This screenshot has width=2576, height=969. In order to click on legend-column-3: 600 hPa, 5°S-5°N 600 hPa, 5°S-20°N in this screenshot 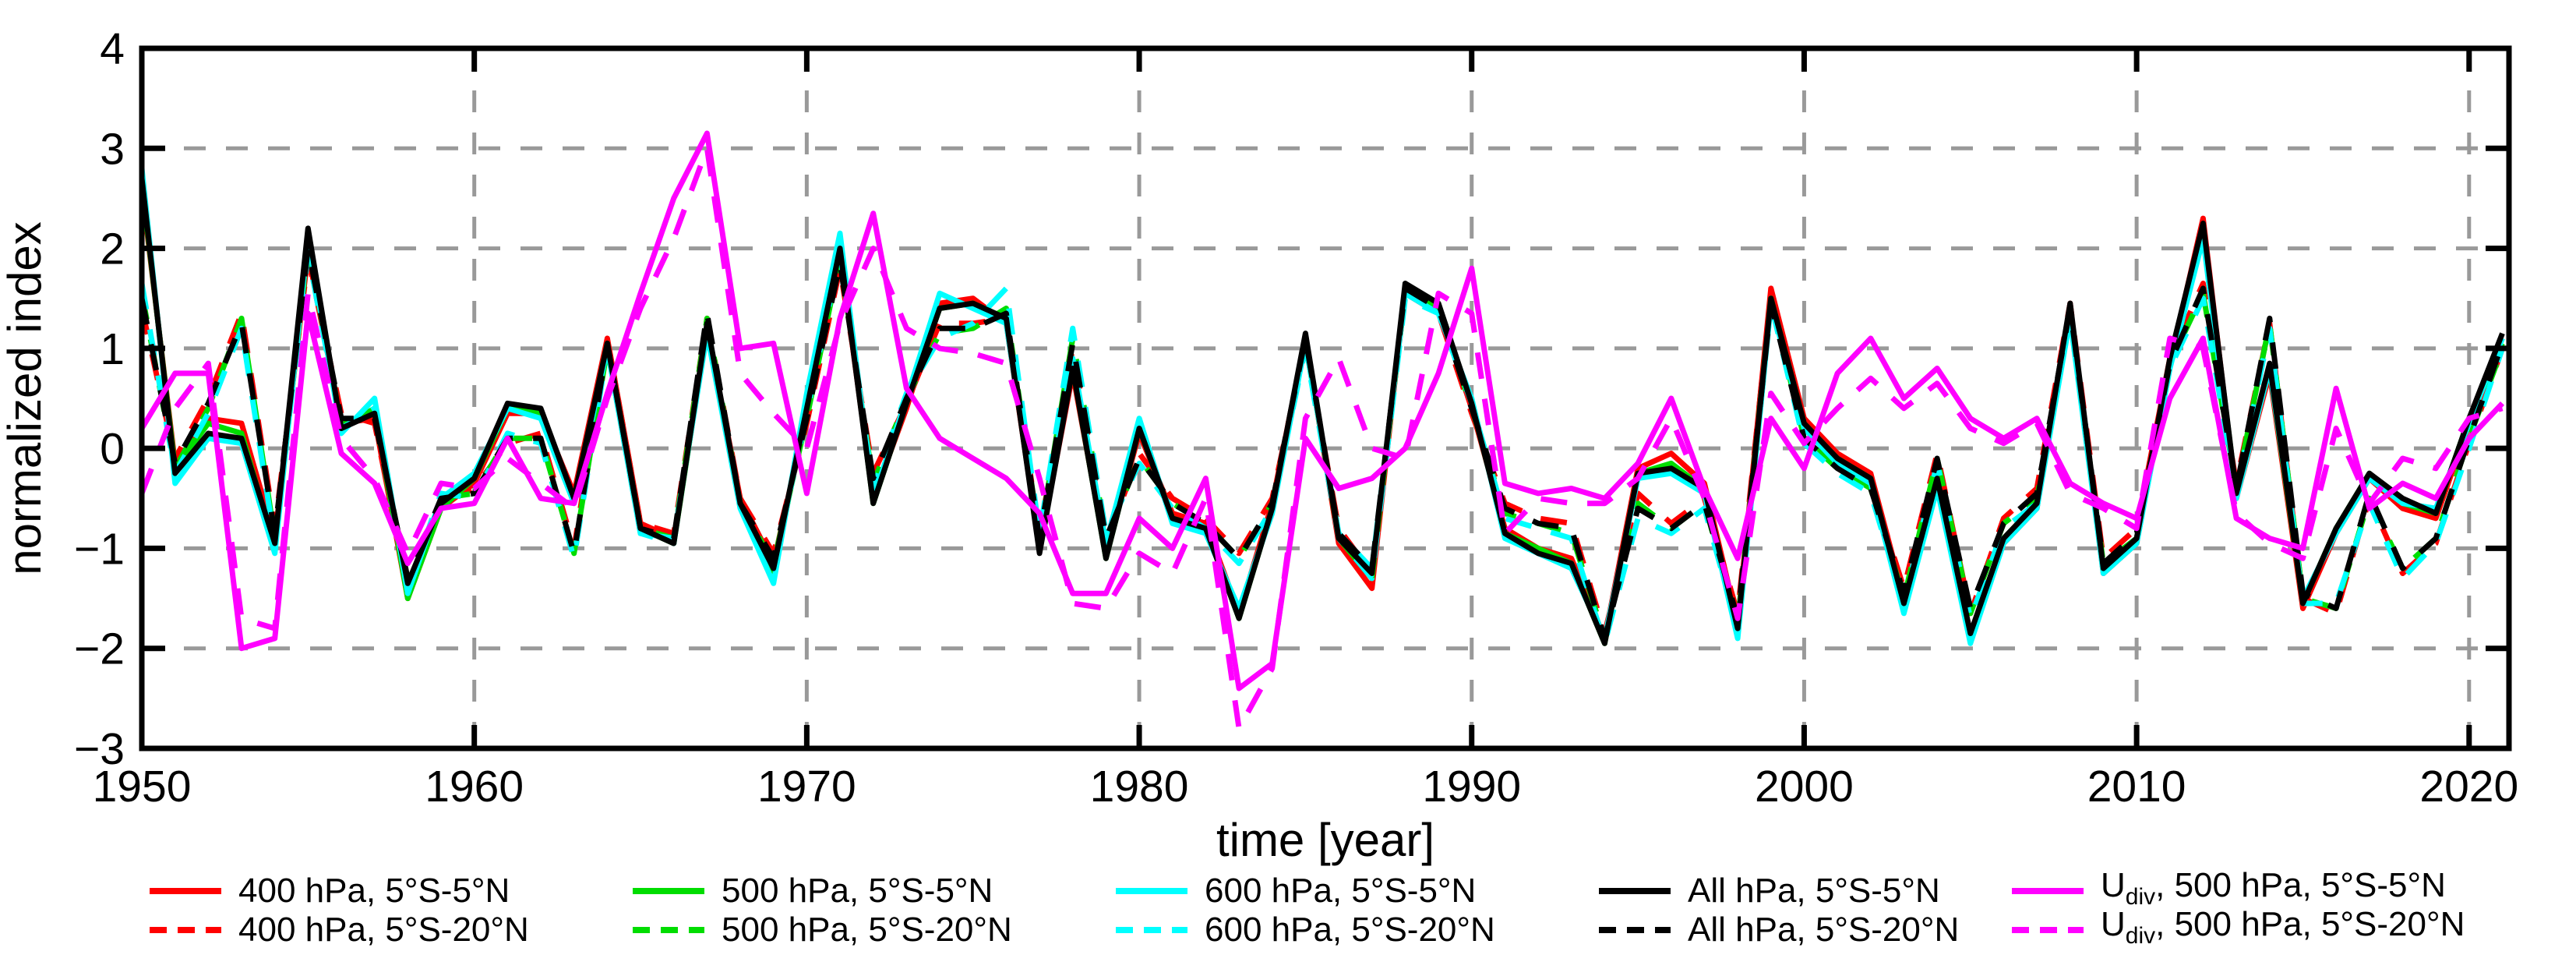, I will do `click(1305, 911)`.